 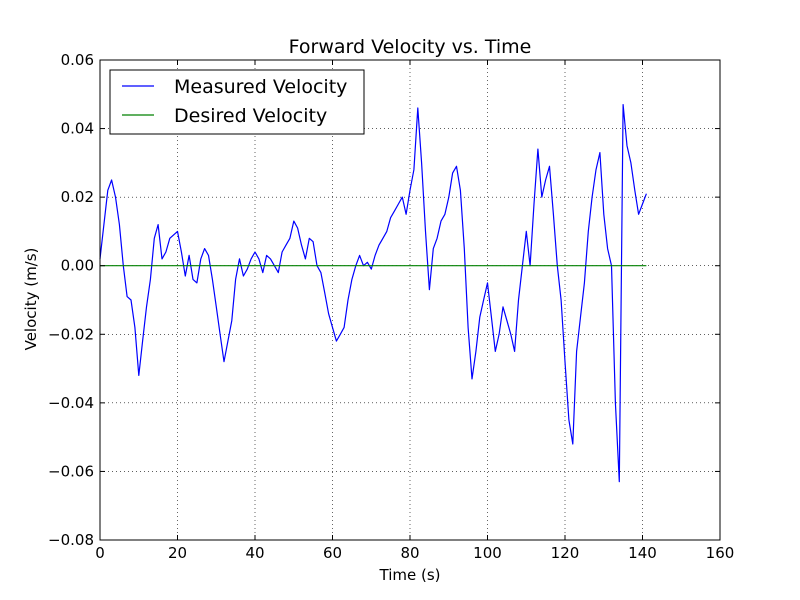 What do you see at coordinates (410, 575) in the screenshot?
I see `x-axis-title: Time (s)` at bounding box center [410, 575].